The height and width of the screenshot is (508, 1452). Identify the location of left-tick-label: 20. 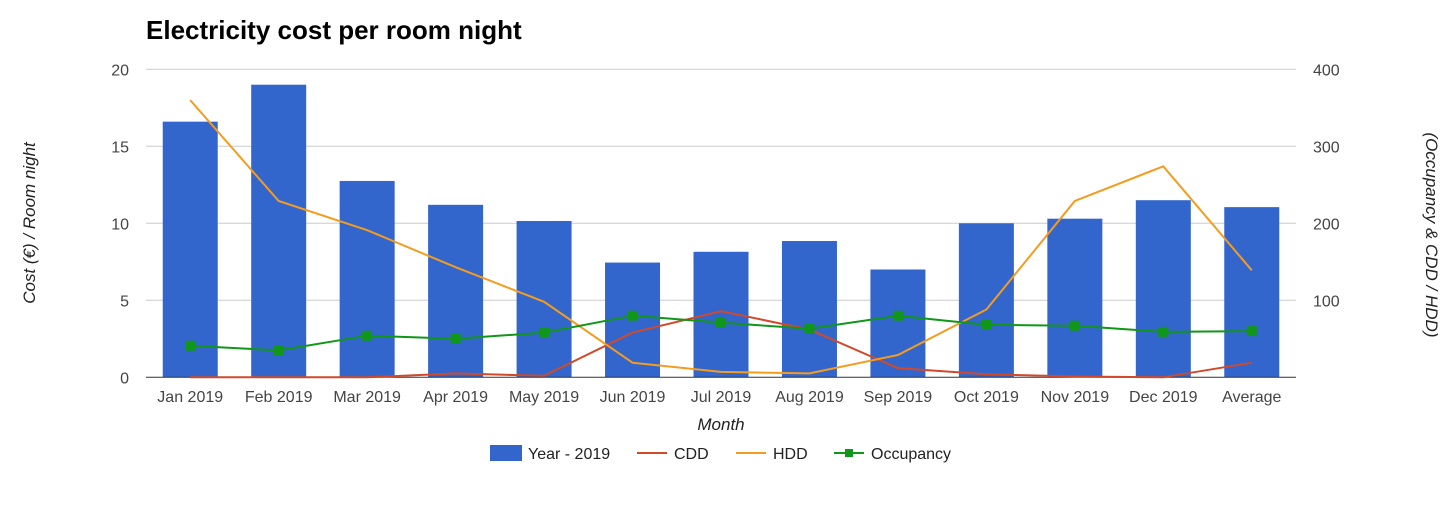
(120, 70).